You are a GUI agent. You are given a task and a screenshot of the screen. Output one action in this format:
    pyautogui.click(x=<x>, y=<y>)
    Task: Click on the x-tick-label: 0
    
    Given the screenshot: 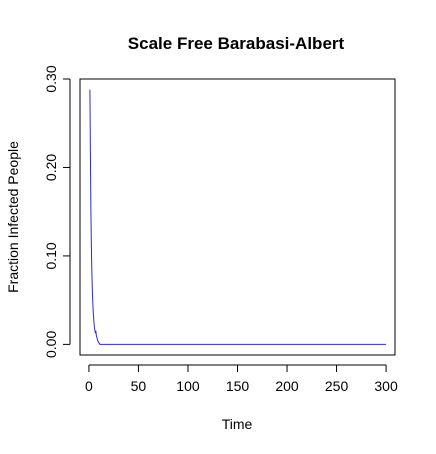 What is the action you would take?
    pyautogui.click(x=89, y=386)
    